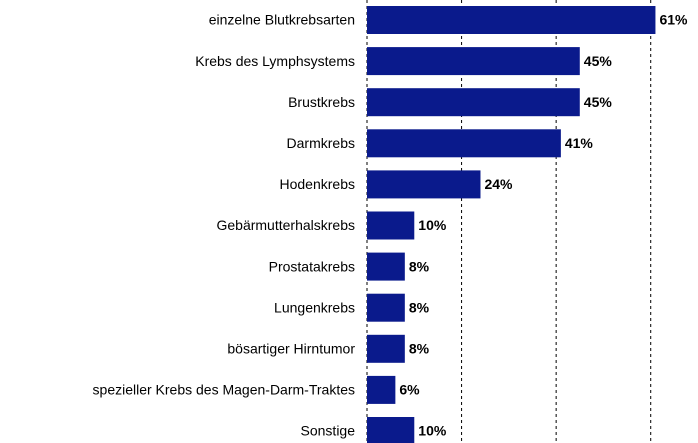  Describe the element at coordinates (498, 184) in the screenshot. I see `value-label: 24%` at that location.